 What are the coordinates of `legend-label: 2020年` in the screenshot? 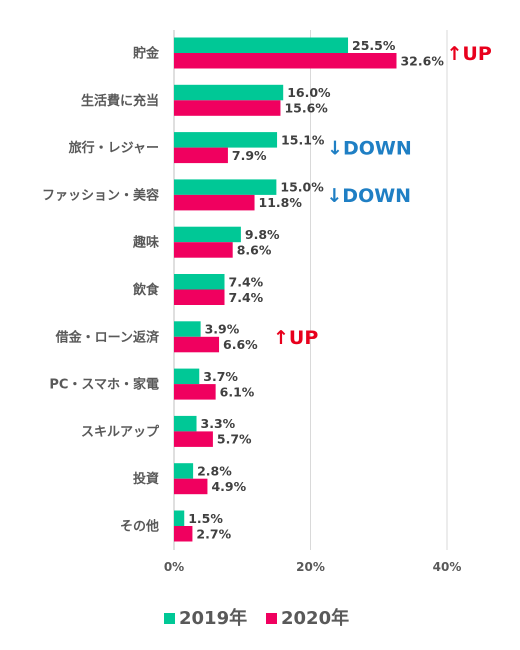 It's located at (315, 618).